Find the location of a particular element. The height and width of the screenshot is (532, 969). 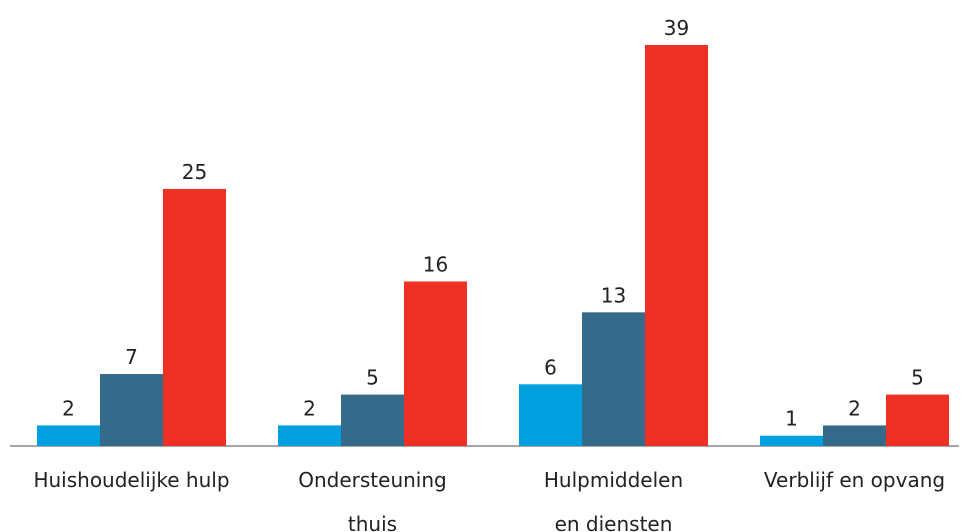

value-label: 39 is located at coordinates (676, 28).